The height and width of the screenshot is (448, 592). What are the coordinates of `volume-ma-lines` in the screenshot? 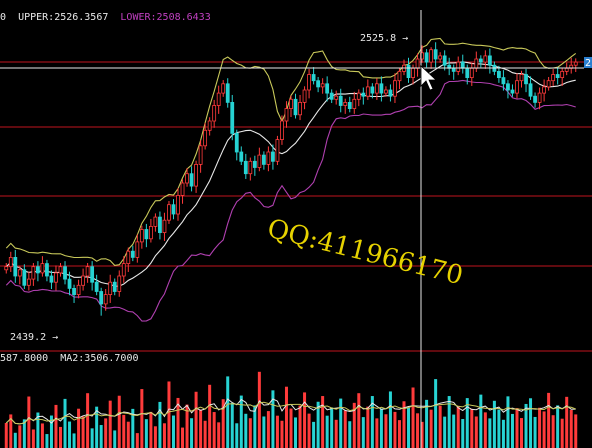 It's located at (290, 411).